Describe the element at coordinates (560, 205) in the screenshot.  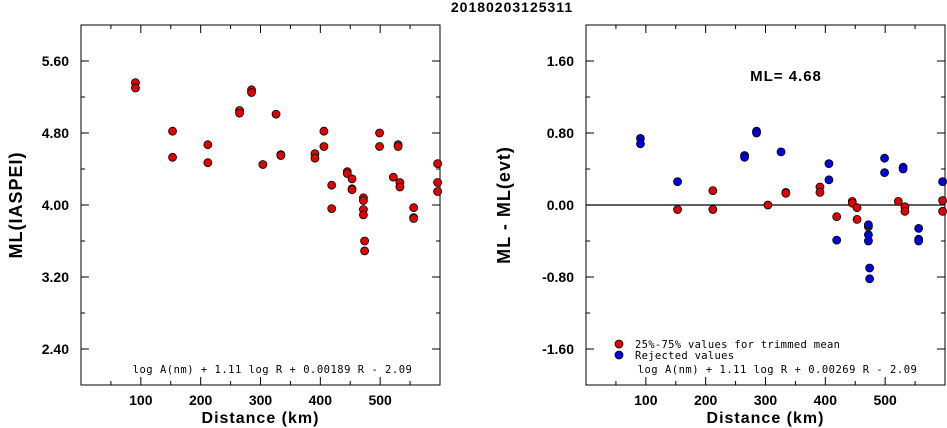
I see `y-tick-label: 0.00` at that location.